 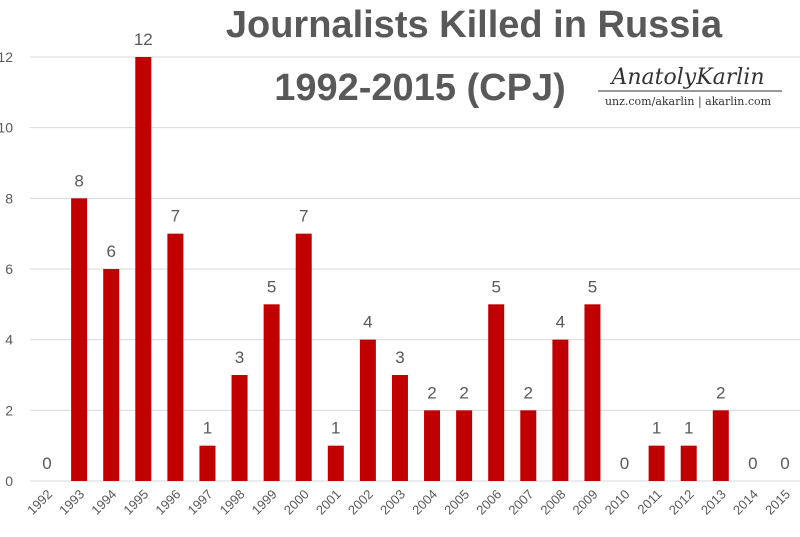 What do you see at coordinates (420, 88) in the screenshot?
I see `chart-title-line-2: 1992-2015 (CPJ)` at bounding box center [420, 88].